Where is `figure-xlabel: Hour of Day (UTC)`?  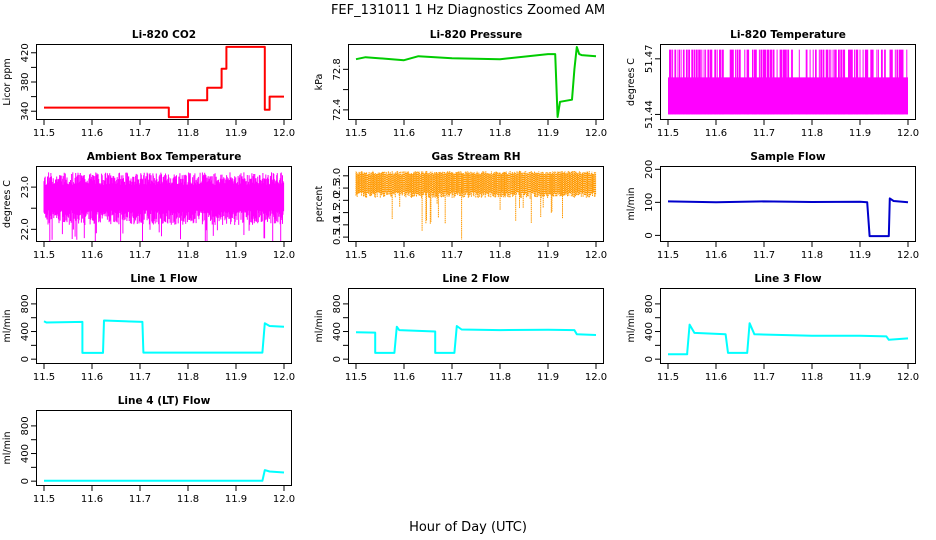
figure-xlabel: Hour of Day (UTC) is located at coordinates (468, 527).